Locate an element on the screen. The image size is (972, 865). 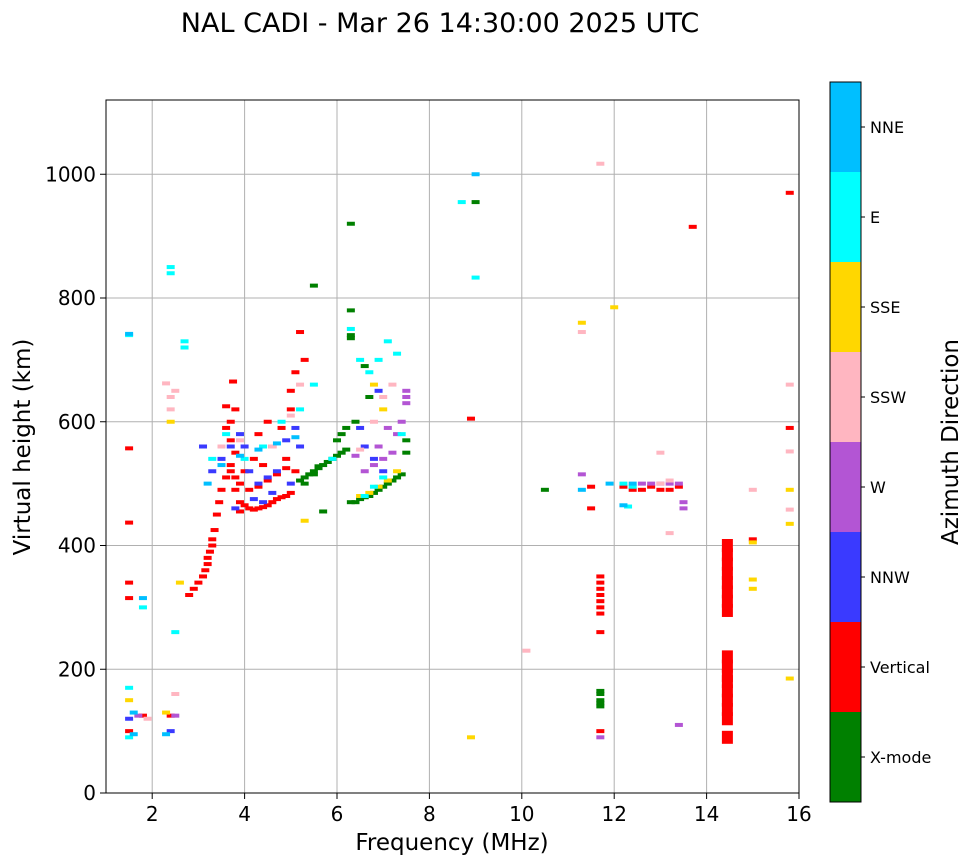
x-axis-label: Frequency (MHz) is located at coordinates (451, 843).